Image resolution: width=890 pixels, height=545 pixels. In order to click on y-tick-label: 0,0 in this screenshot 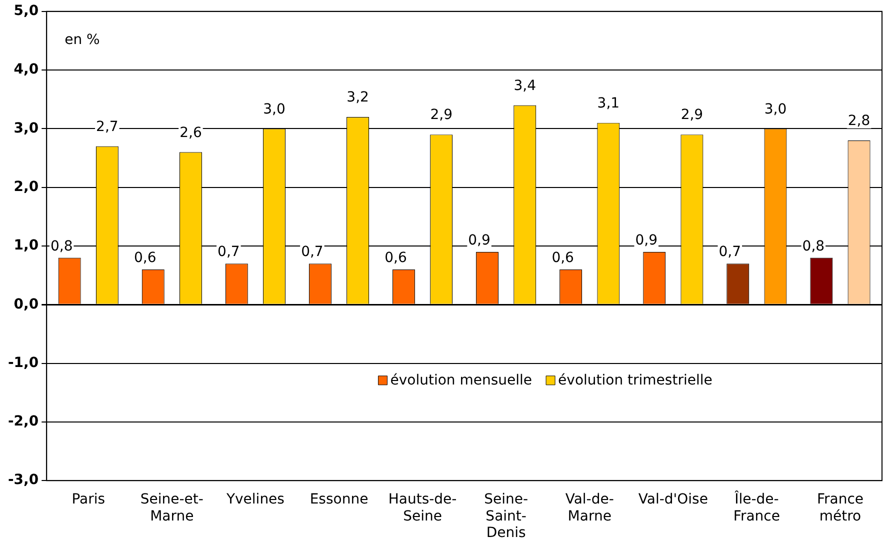, I will do `click(26, 304)`.